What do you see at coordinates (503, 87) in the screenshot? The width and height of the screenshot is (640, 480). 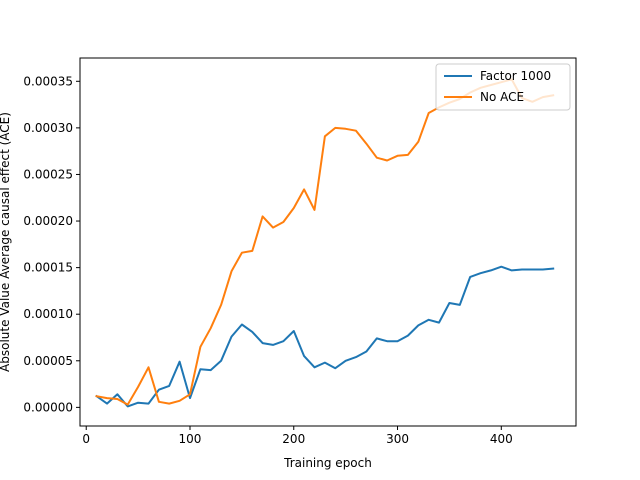 I see `legend: Factor 1000 No ACE` at bounding box center [503, 87].